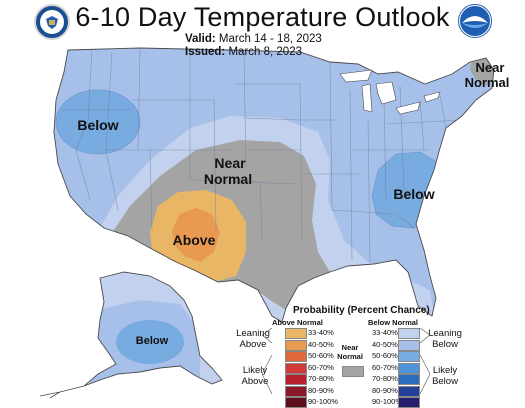  Describe the element at coordinates (230, 163) in the screenshot. I see `near-normal-label-line1: Near` at that location.